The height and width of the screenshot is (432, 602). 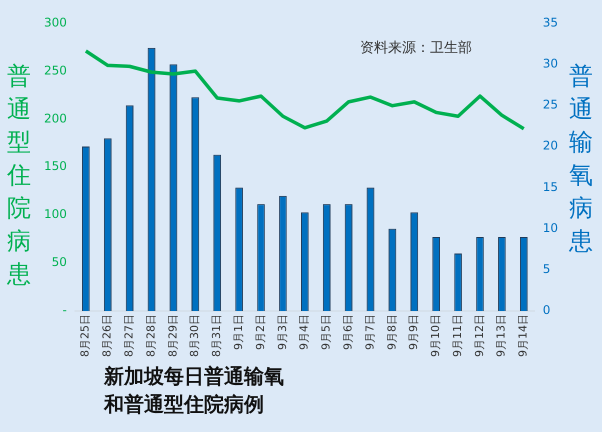 I want to click on y2-tick-label: 10, so click(x=550, y=227).